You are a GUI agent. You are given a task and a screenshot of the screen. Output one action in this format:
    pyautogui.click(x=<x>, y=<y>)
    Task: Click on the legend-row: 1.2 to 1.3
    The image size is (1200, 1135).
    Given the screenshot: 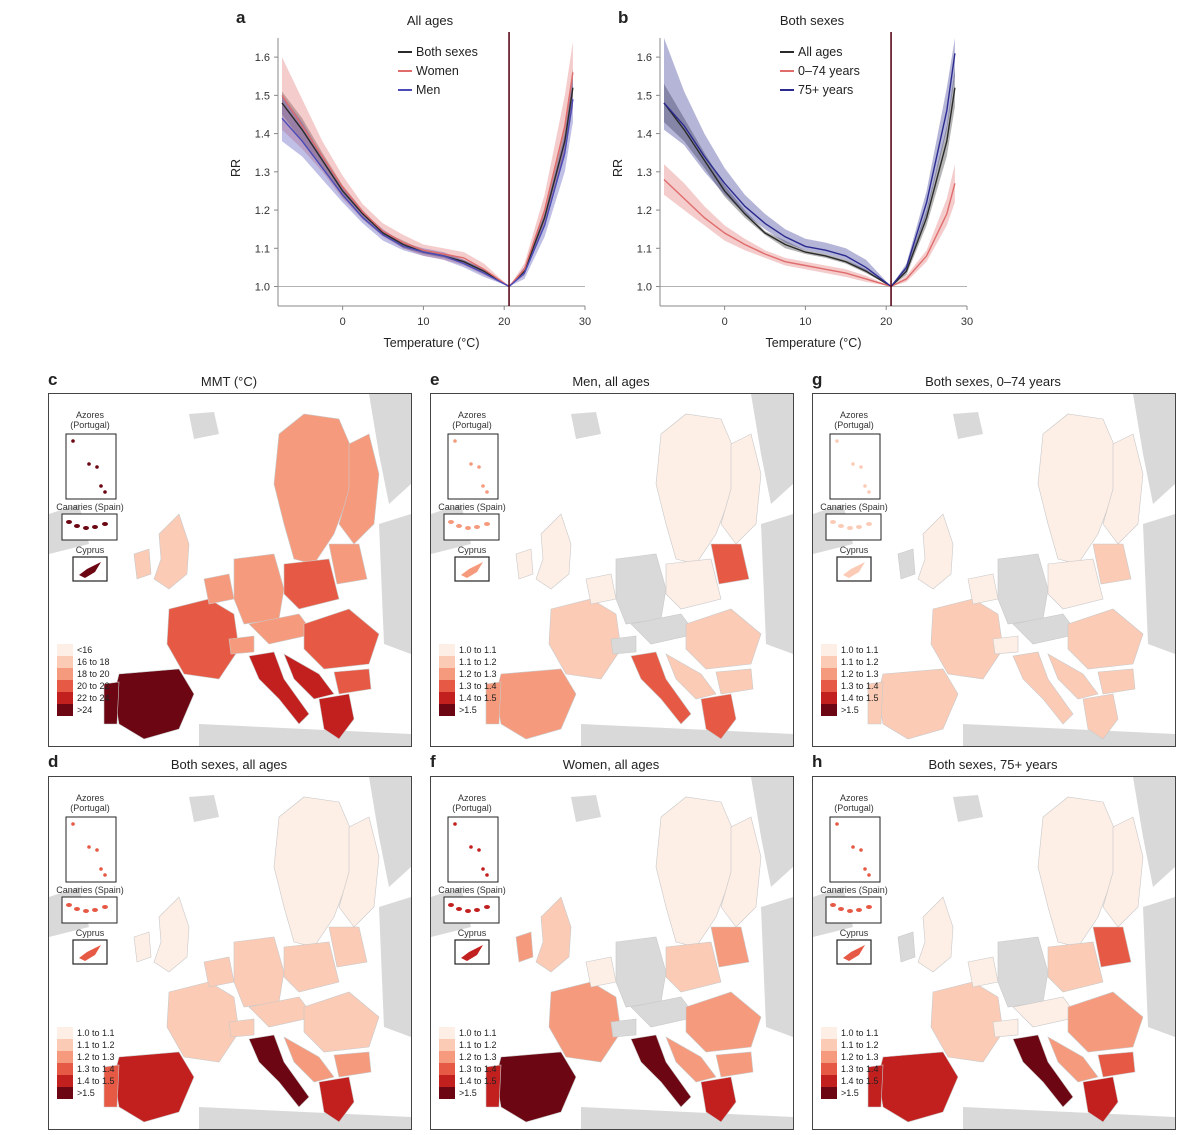 What is the action you would take?
    pyautogui.click(x=850, y=674)
    